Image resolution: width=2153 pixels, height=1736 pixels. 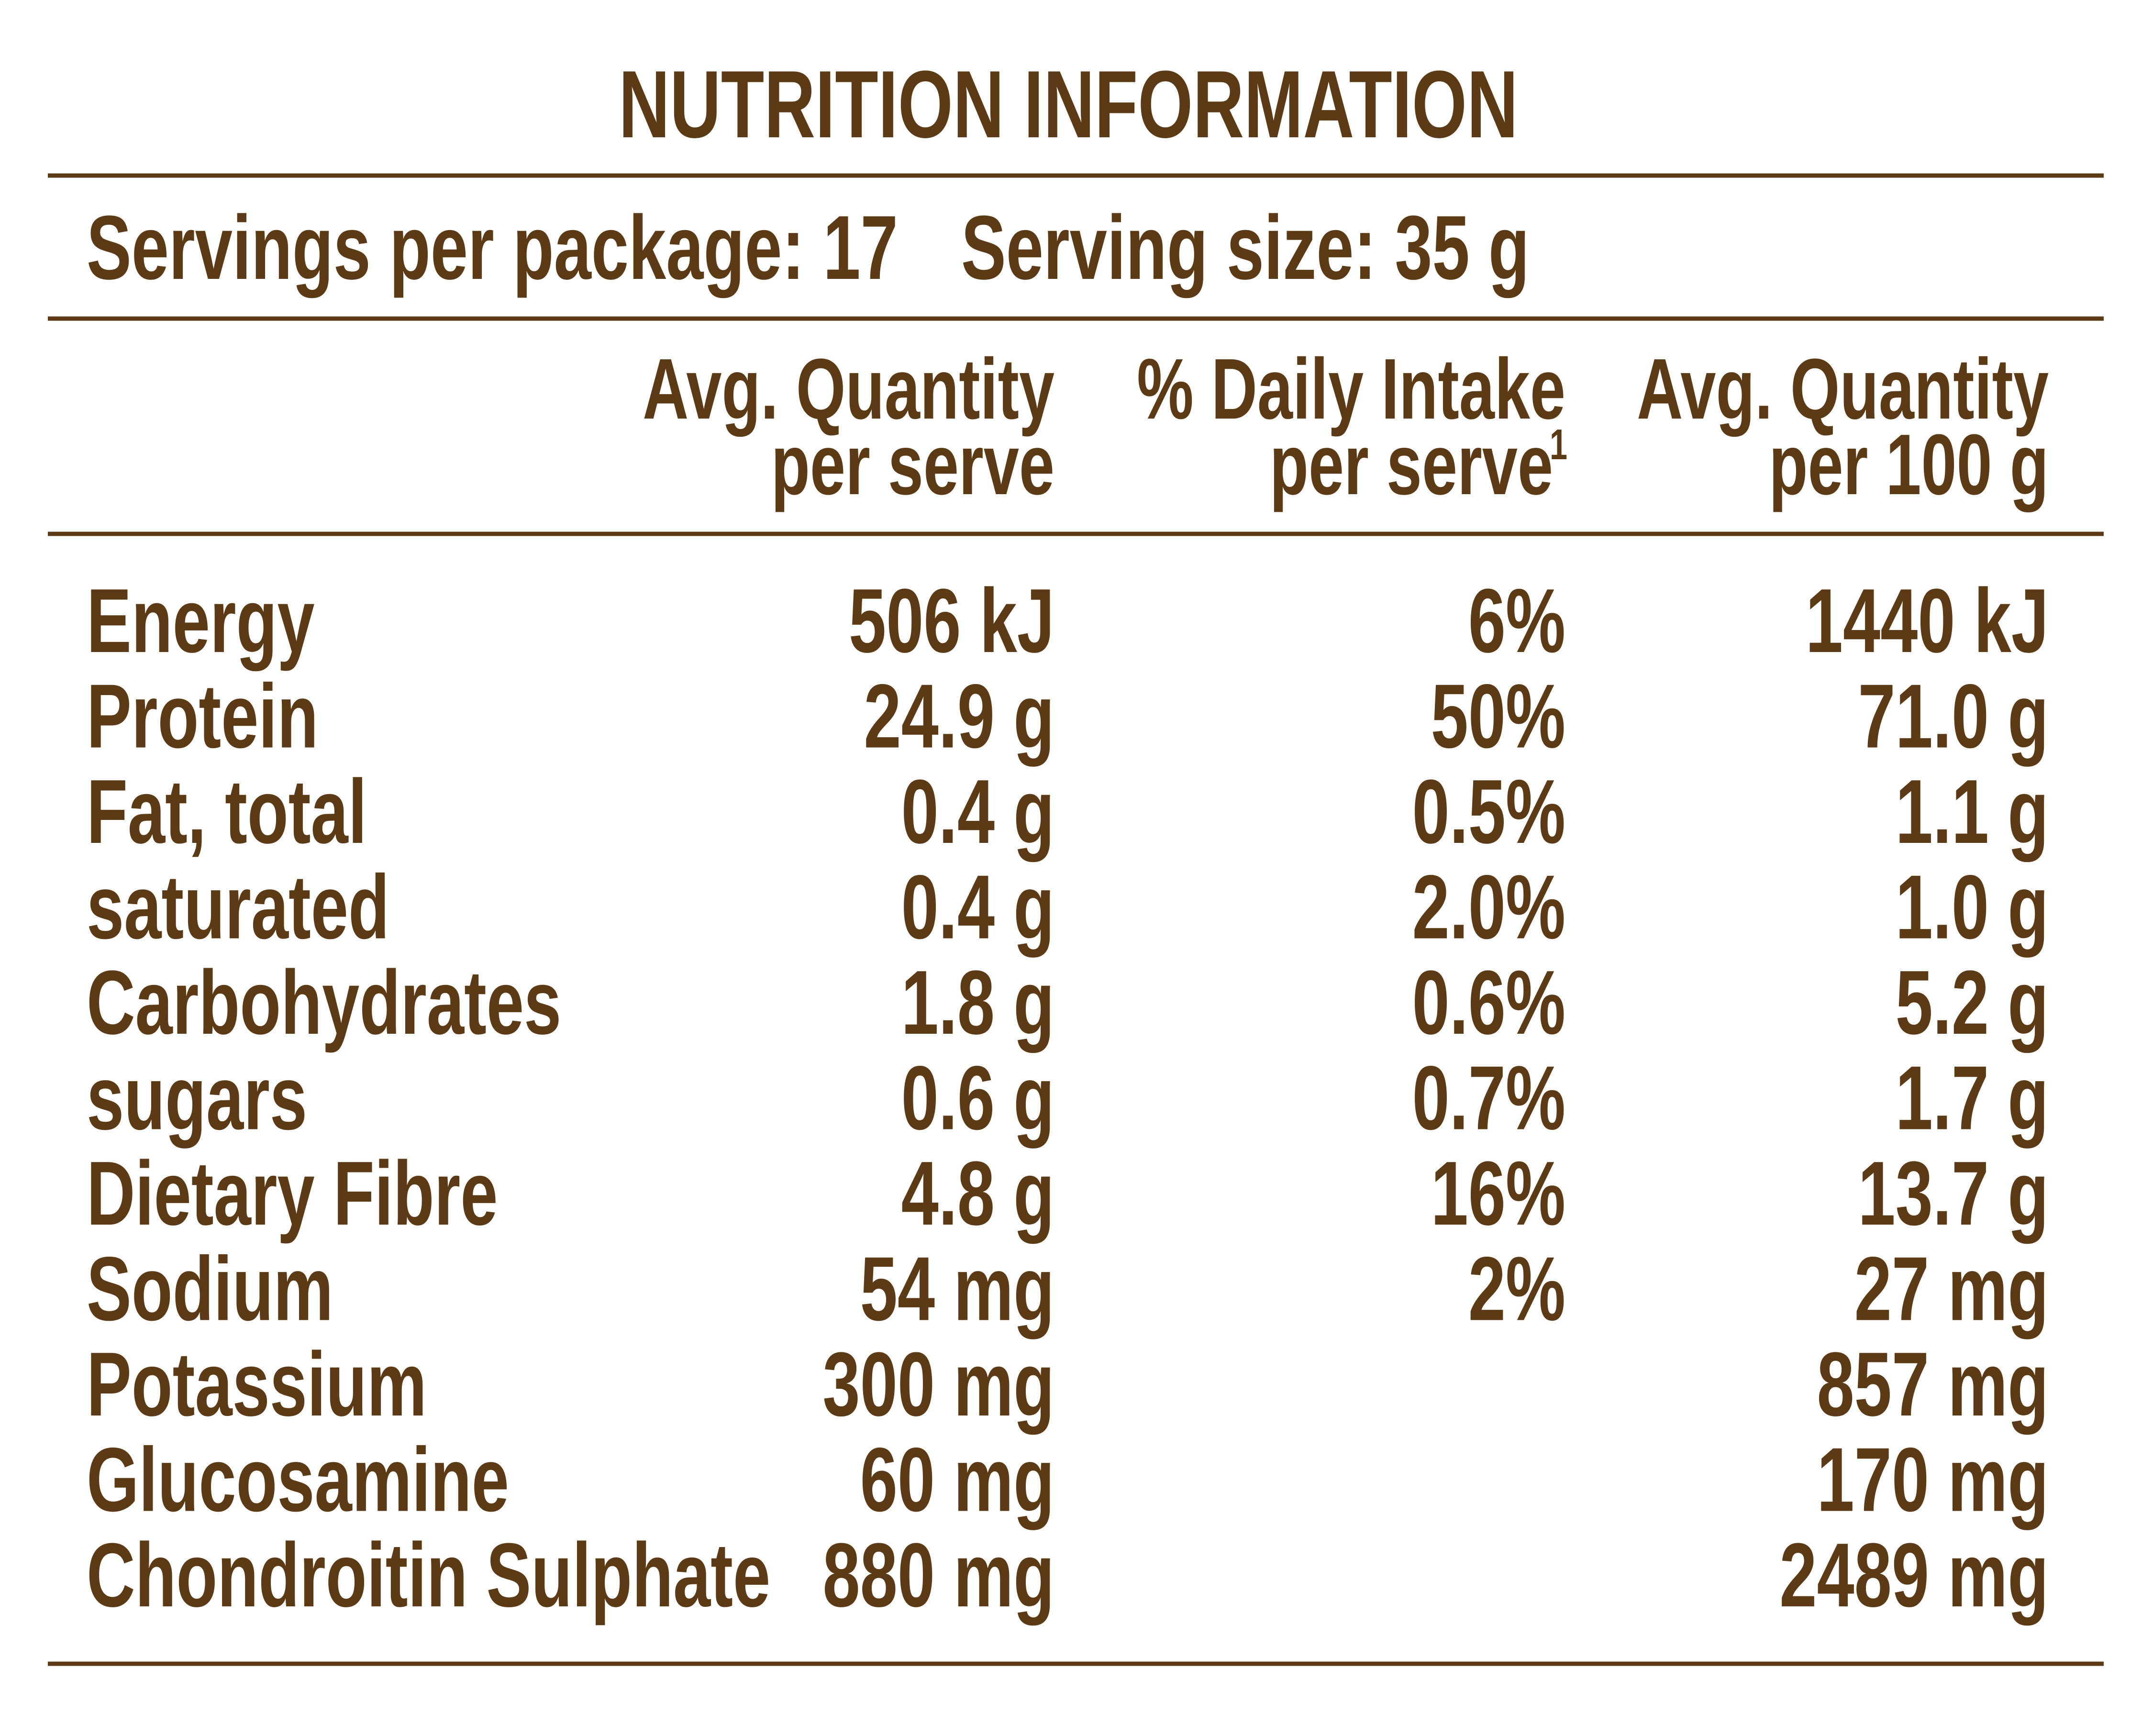 I want to click on nutrient-value: 13.7 g, so click(x=1953, y=1193).